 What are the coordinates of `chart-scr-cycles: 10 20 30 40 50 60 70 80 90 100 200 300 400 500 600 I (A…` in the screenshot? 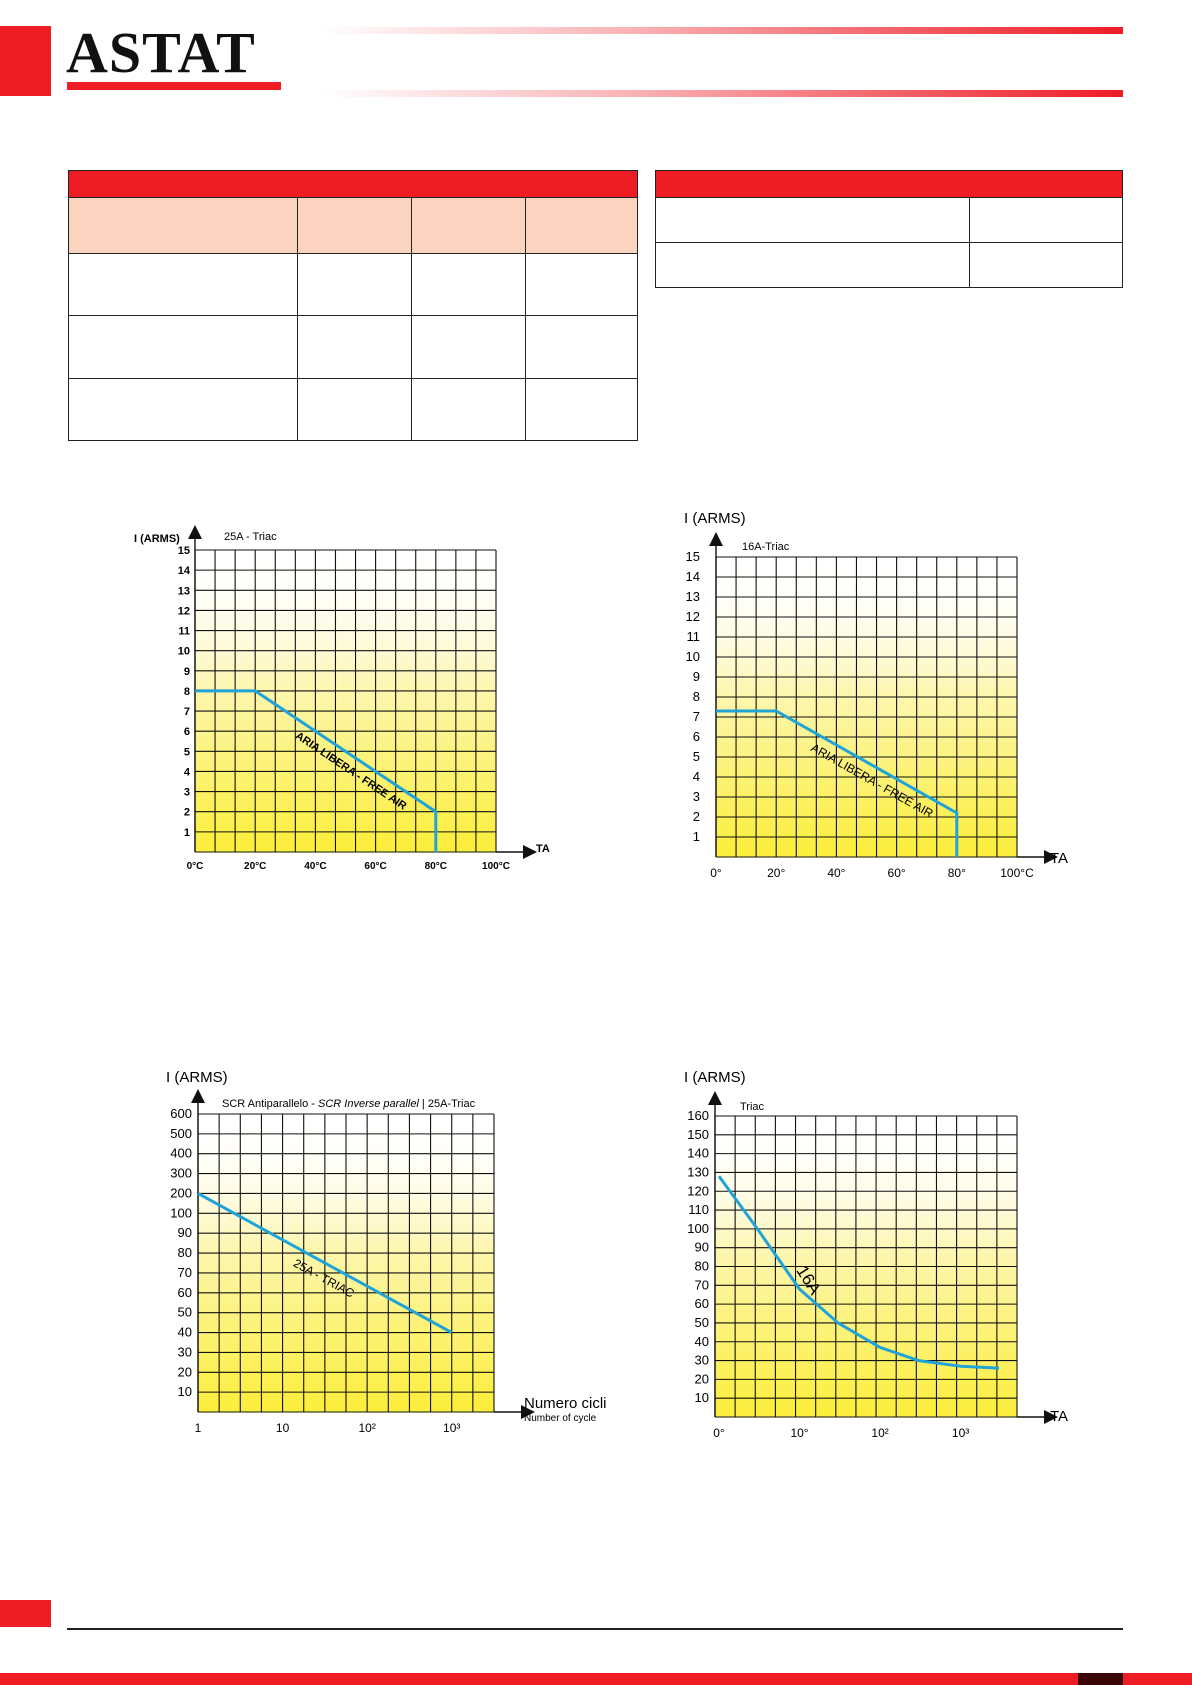 It's located at (386, 1252).